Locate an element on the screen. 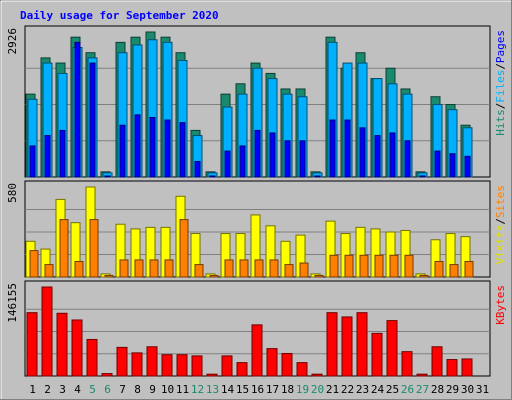 This screenshot has width=512, height=400. x-tick-label-10: 10 is located at coordinates (167, 389).